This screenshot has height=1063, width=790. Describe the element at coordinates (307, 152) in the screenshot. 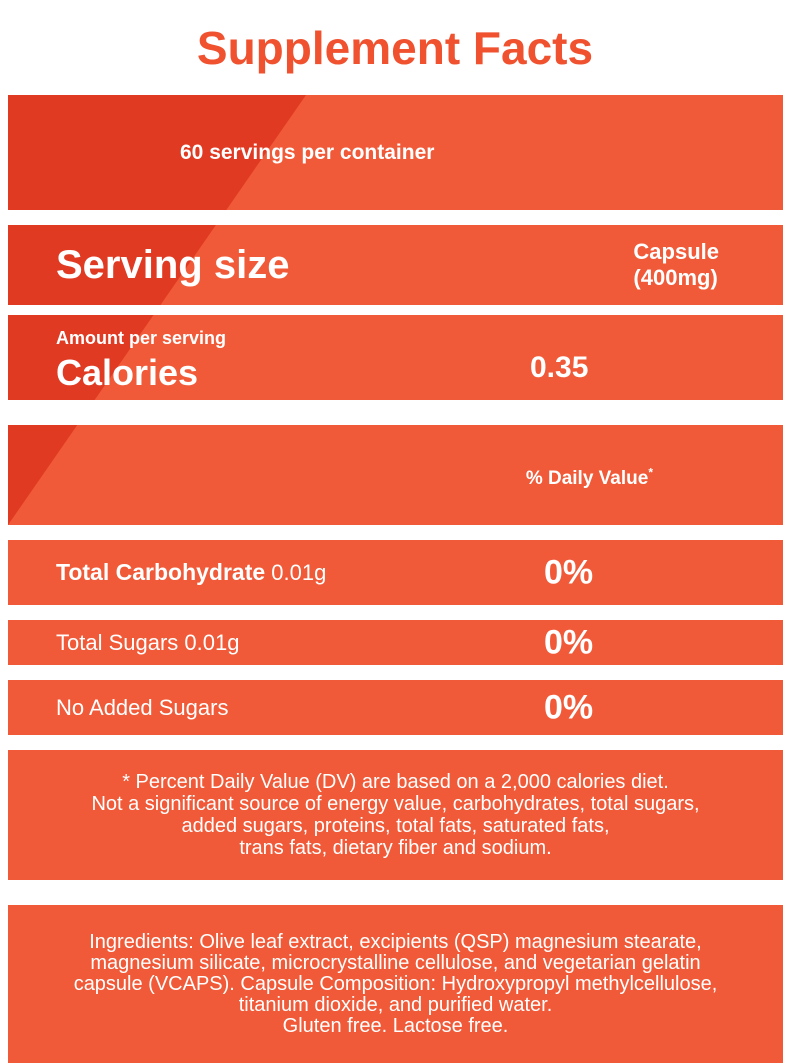

I see `servings-text: 60 servings per container` at that location.